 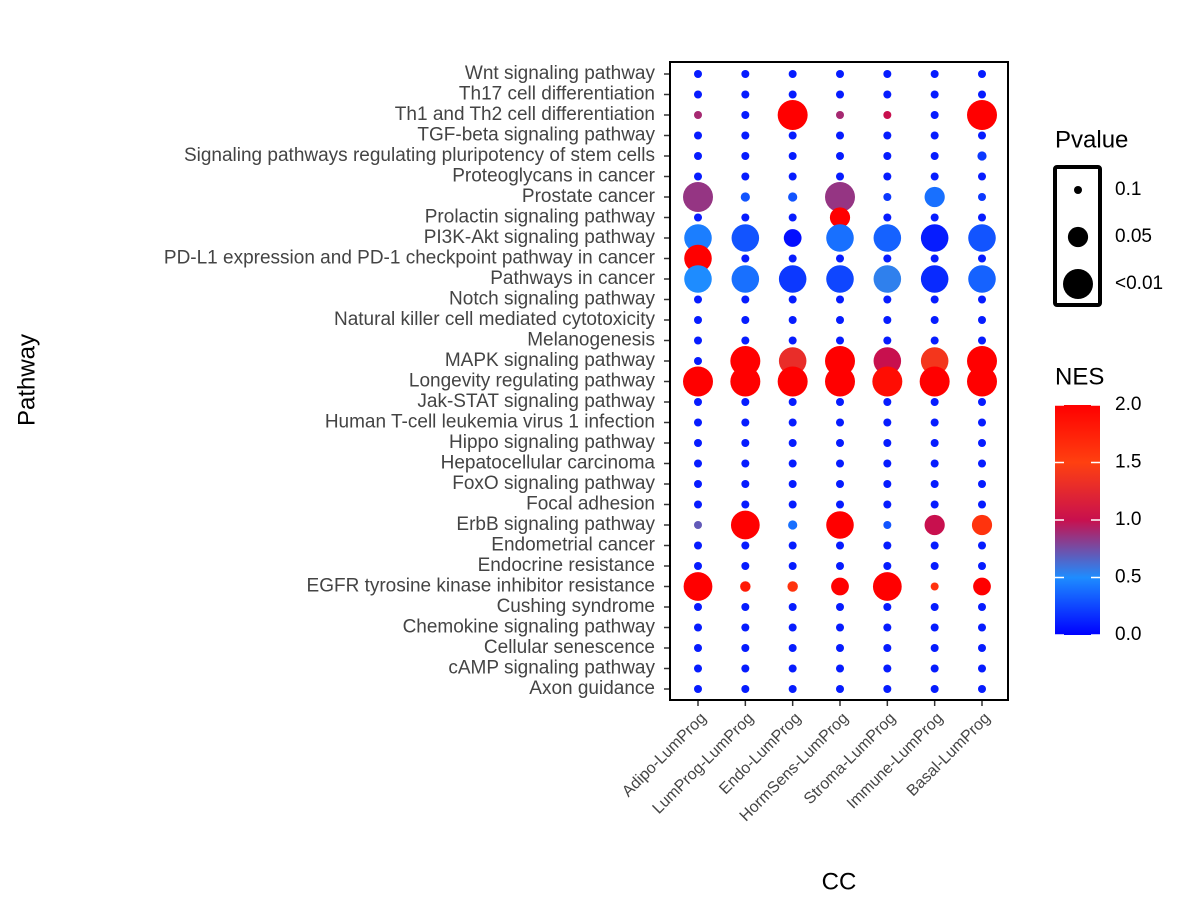 What do you see at coordinates (552, 442) in the screenshot?
I see `y-tick-label: Hippo signaling pathway` at bounding box center [552, 442].